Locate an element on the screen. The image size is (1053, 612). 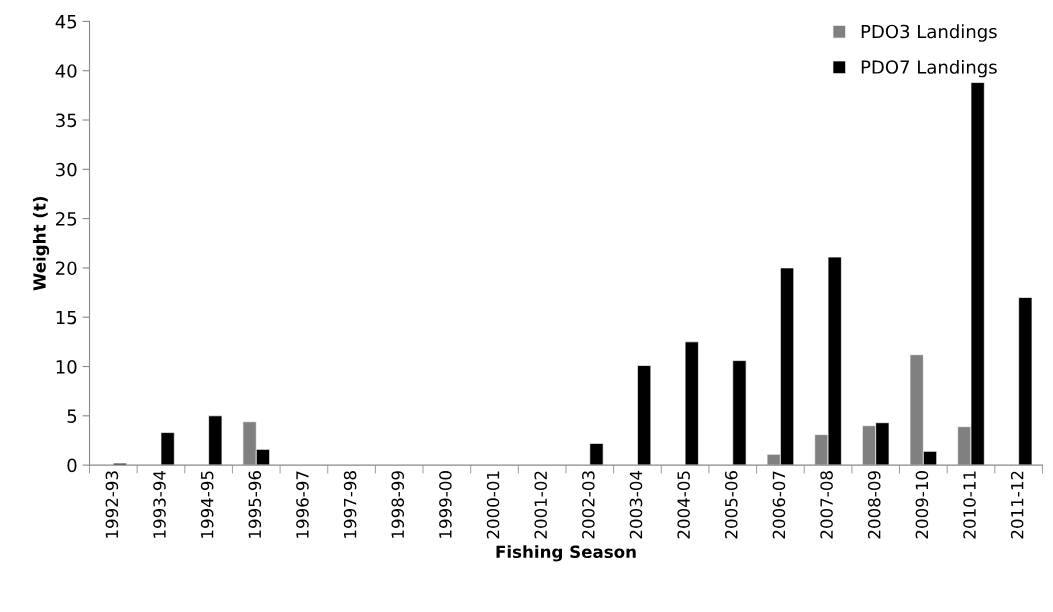
y-tick-label: 20 is located at coordinates (66, 268).